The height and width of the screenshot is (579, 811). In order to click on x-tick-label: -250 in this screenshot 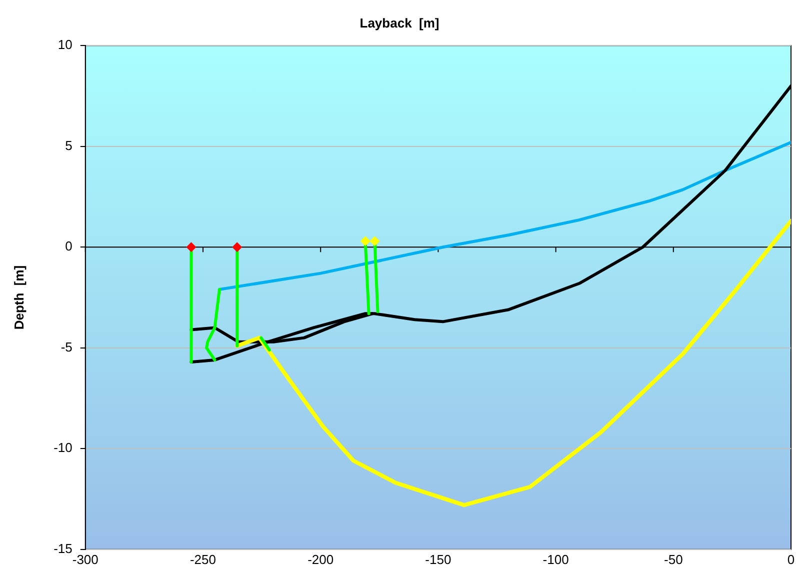, I will do `click(203, 559)`.